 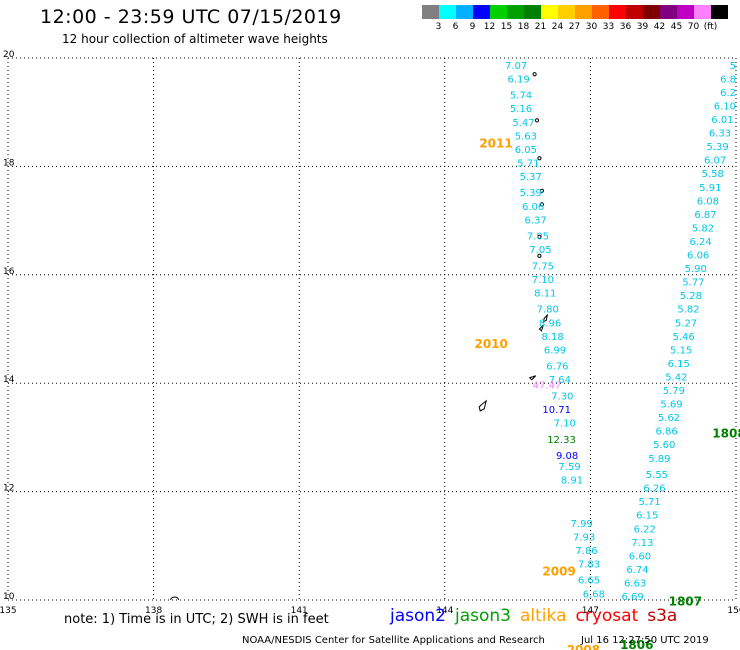 I want to click on satellite-legend: jason2 jason3 altika cryosat s3a, so click(x=538, y=616).